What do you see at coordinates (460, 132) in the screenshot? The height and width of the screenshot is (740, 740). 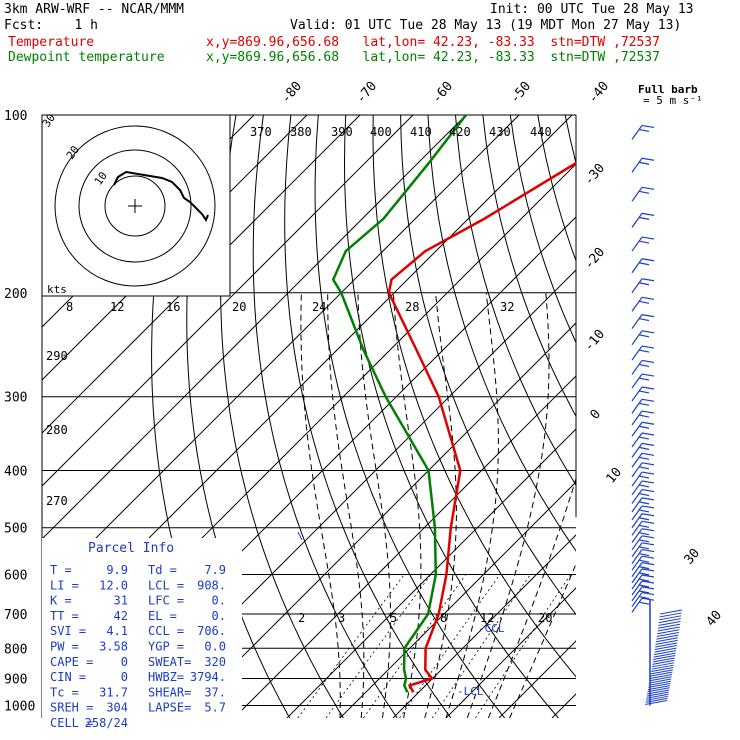 I see `theta-label-top: 420` at bounding box center [460, 132].